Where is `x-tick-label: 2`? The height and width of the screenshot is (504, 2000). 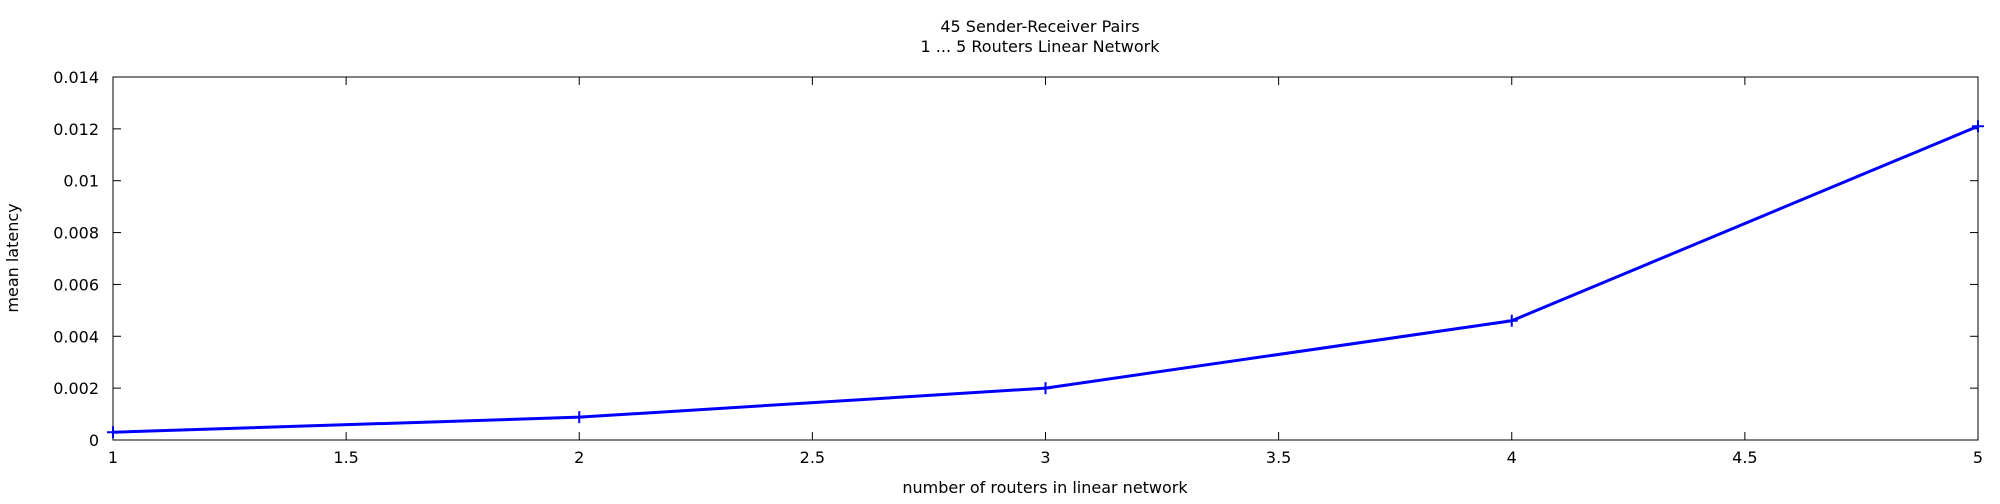
x-tick-label: 2 is located at coordinates (579, 457).